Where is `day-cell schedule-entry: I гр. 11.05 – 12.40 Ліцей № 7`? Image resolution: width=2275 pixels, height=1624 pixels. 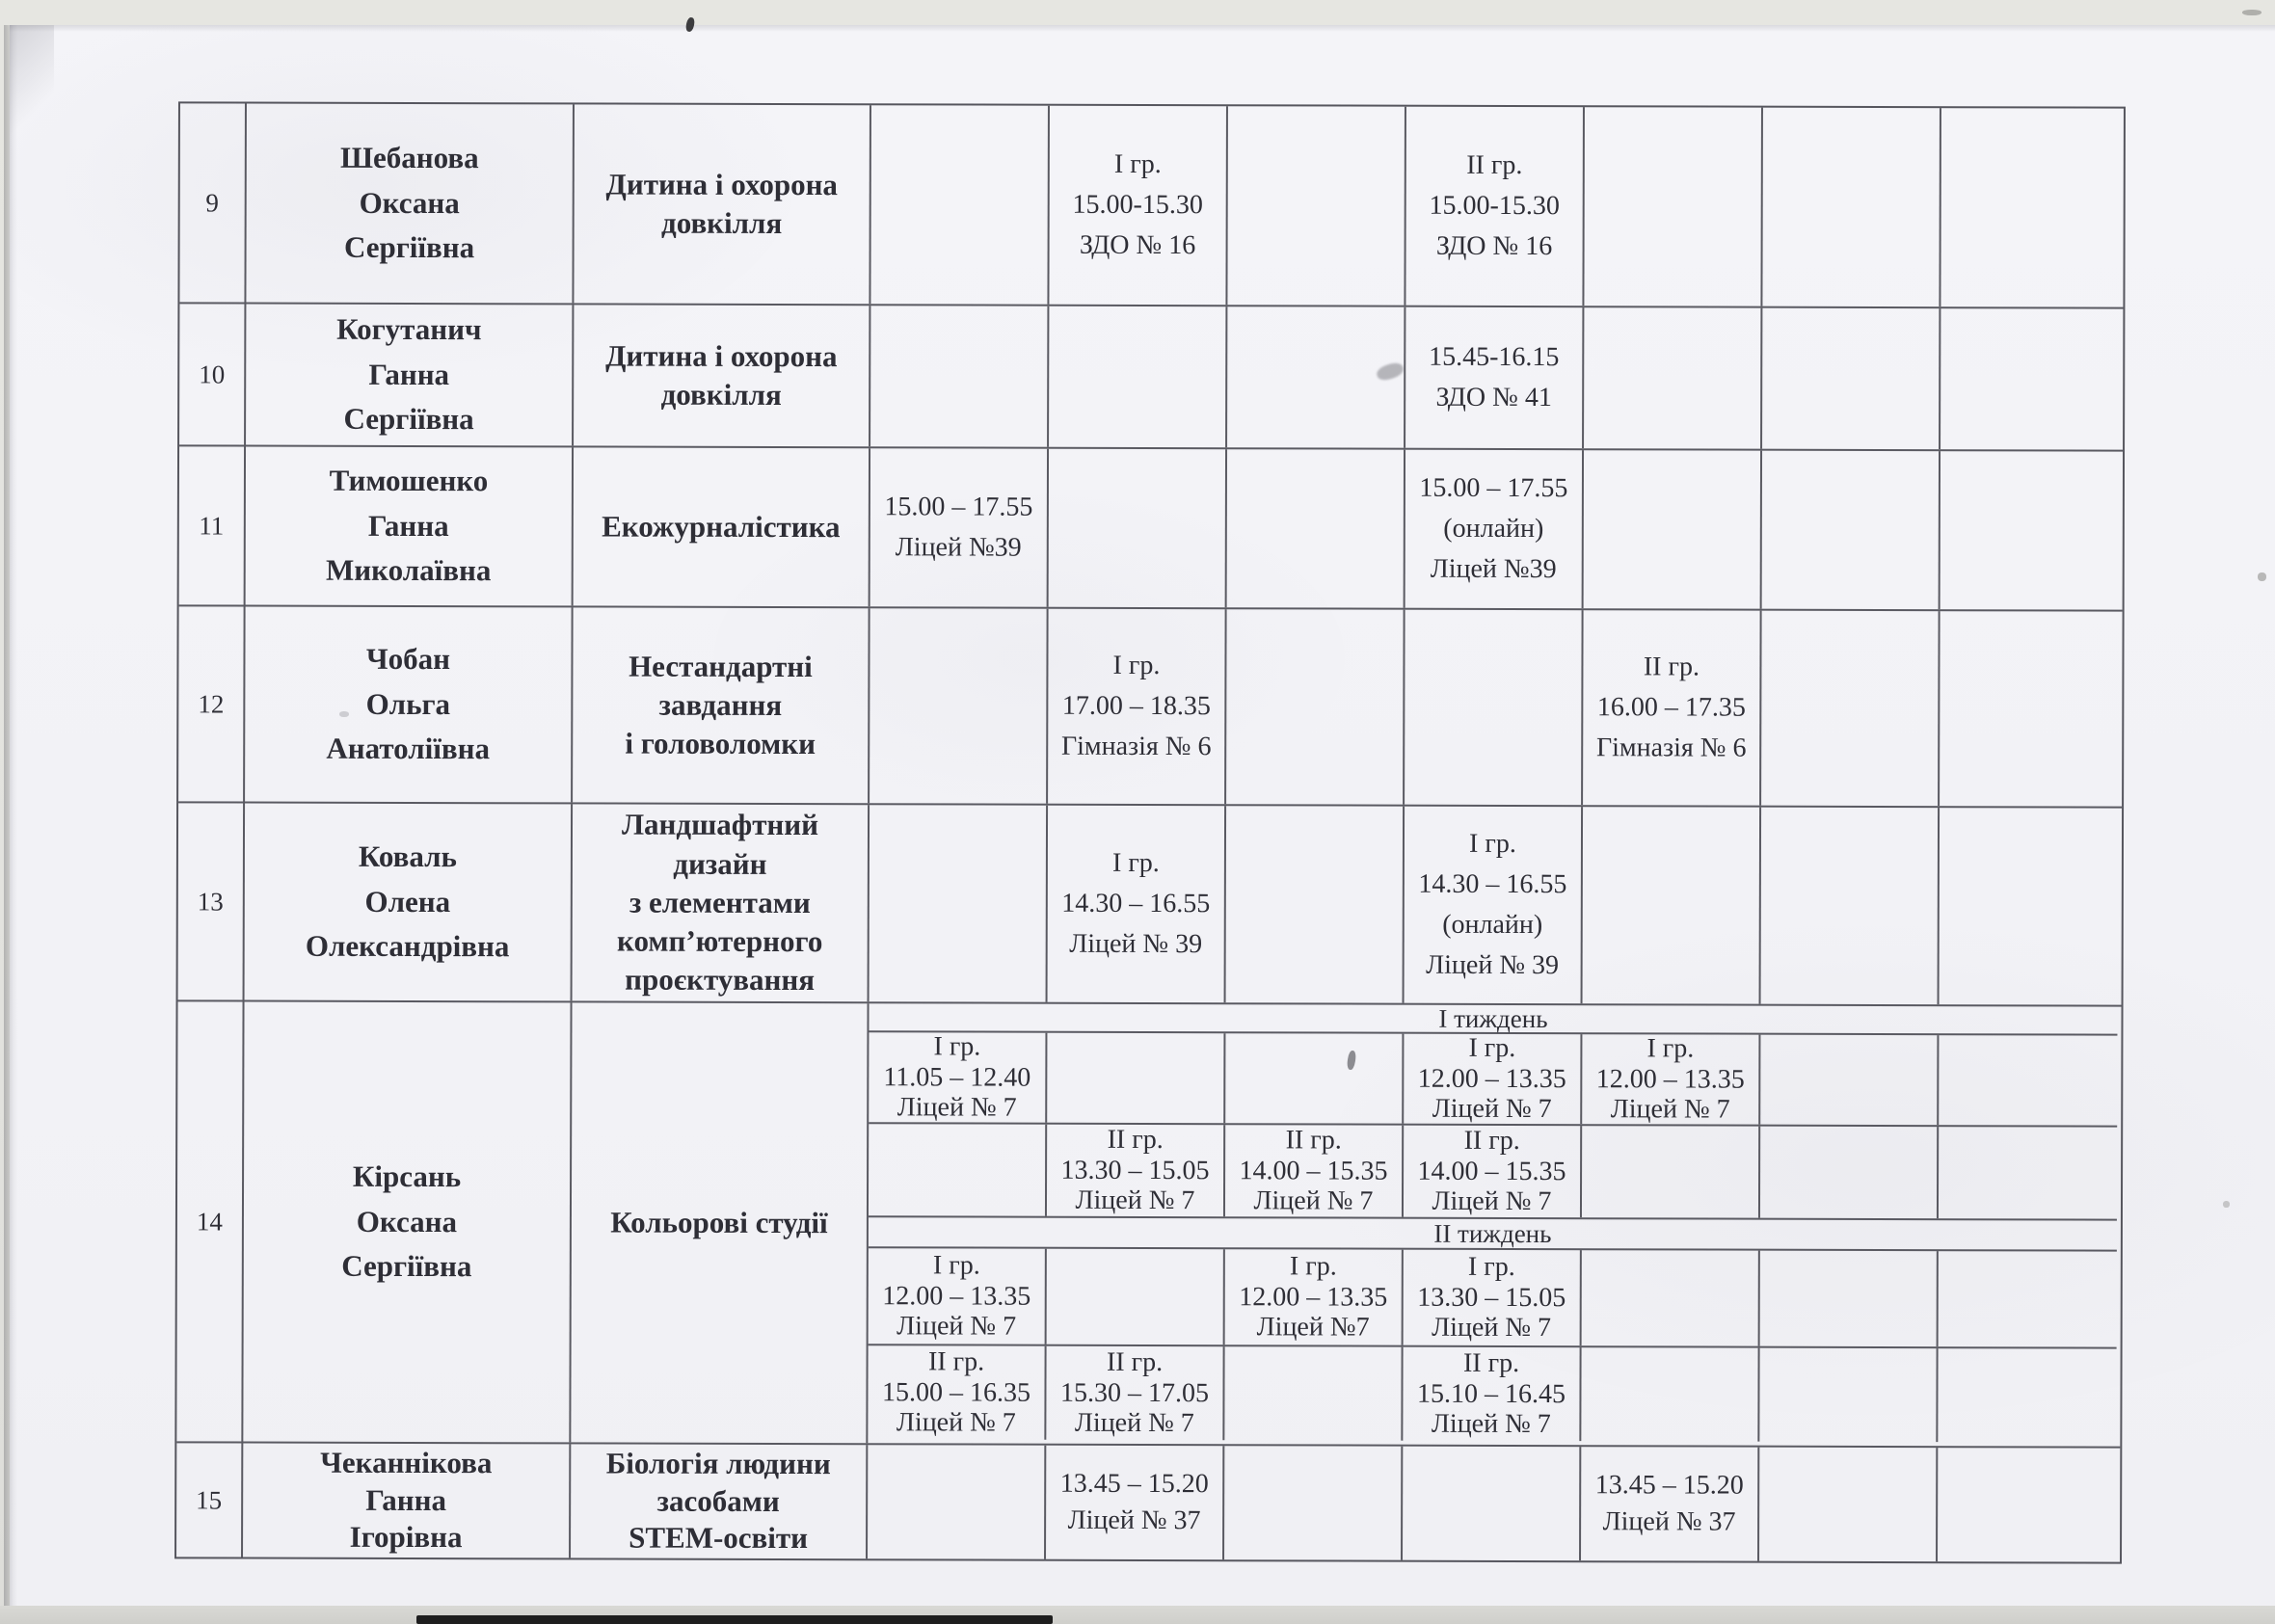 day-cell schedule-entry: I гр. 11.05 – 12.40 Ліцей № 7 is located at coordinates (959, 1077).